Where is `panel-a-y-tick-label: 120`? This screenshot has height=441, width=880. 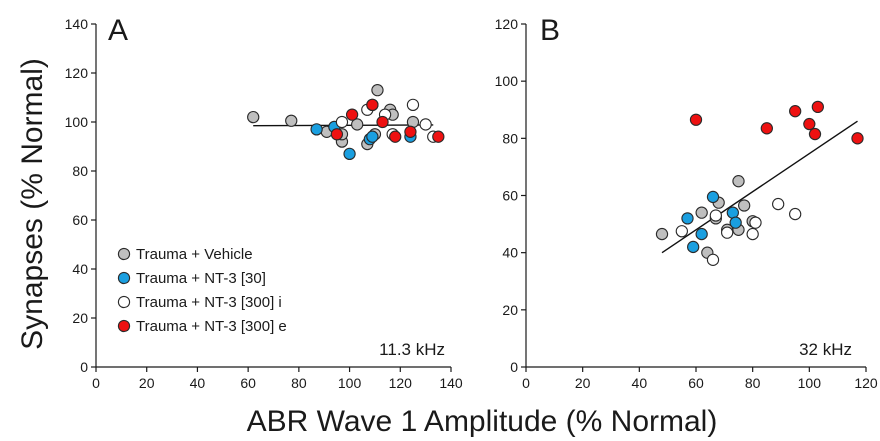 panel-a-y-tick-label: 120 is located at coordinates (77, 73).